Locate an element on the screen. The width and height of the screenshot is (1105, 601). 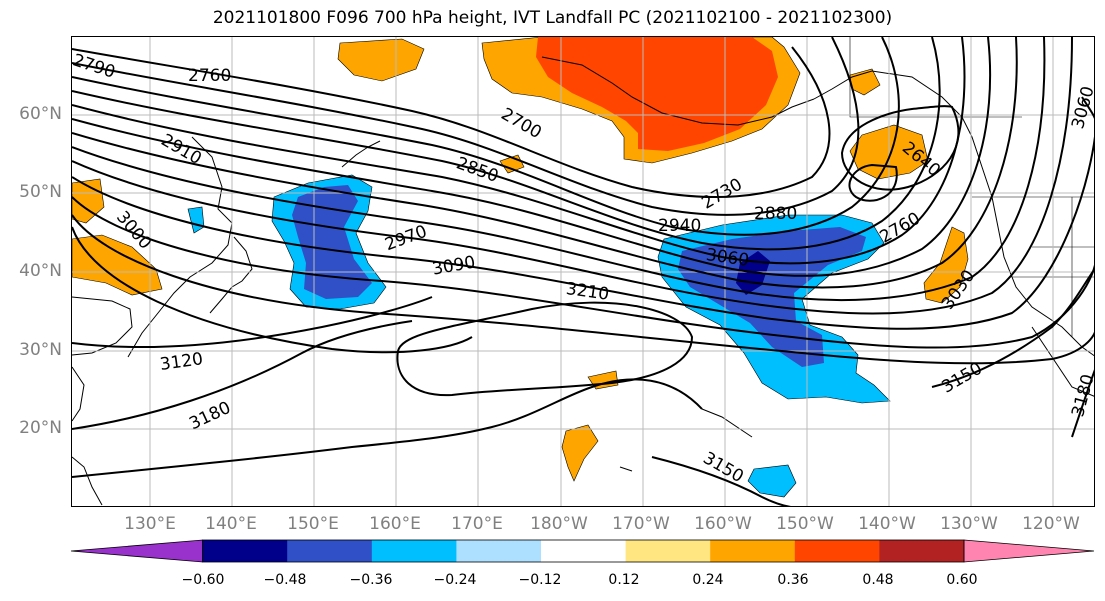
contour-label: 3090 is located at coordinates (454, 265).